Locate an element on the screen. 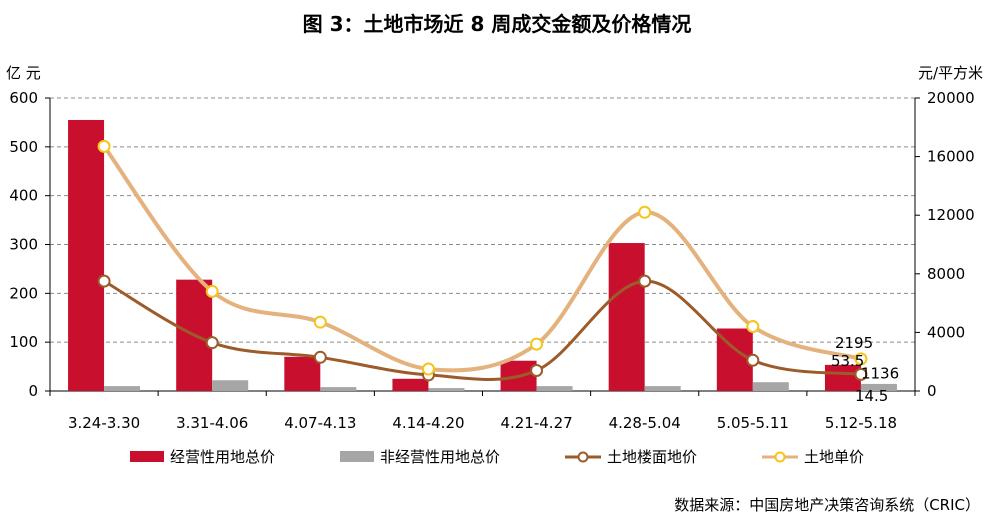 The width and height of the screenshot is (994, 522). data-label: 14.5 is located at coordinates (871, 396).